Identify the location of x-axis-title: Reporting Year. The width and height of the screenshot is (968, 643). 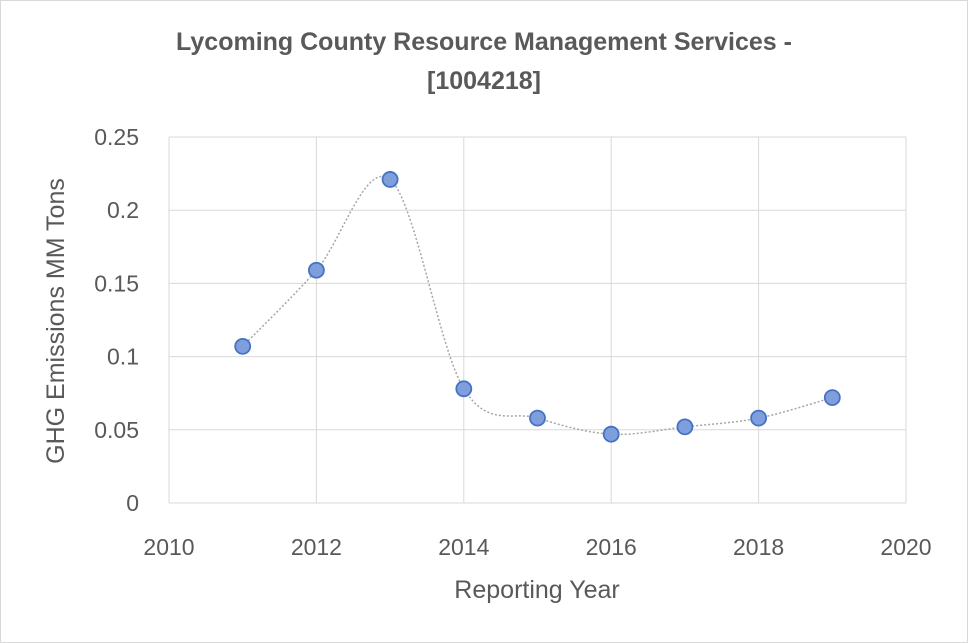
(536, 590).